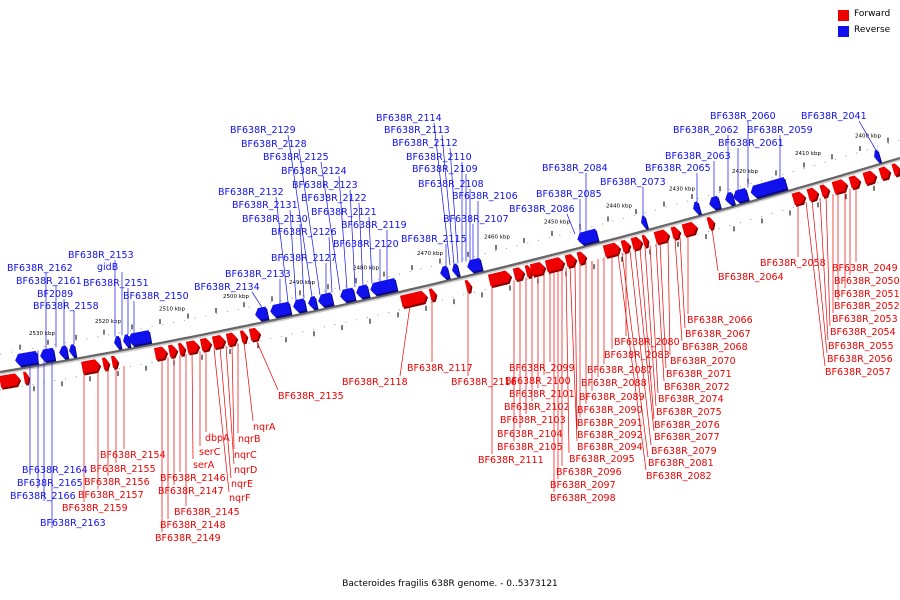  What do you see at coordinates (193, 525) in the screenshot?
I see `forward-gene-label: BF638R_2148` at bounding box center [193, 525].